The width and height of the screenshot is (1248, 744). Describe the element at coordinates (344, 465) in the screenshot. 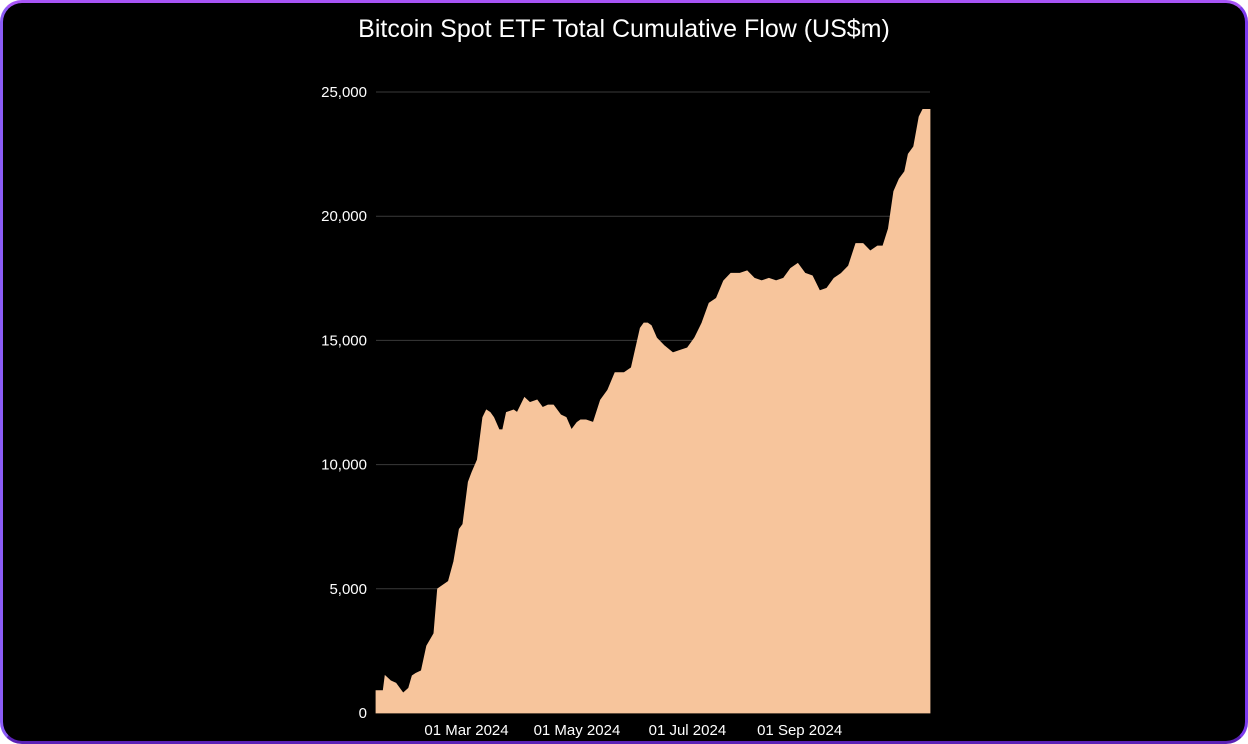

I see `y-tick-label: 10,000` at that location.